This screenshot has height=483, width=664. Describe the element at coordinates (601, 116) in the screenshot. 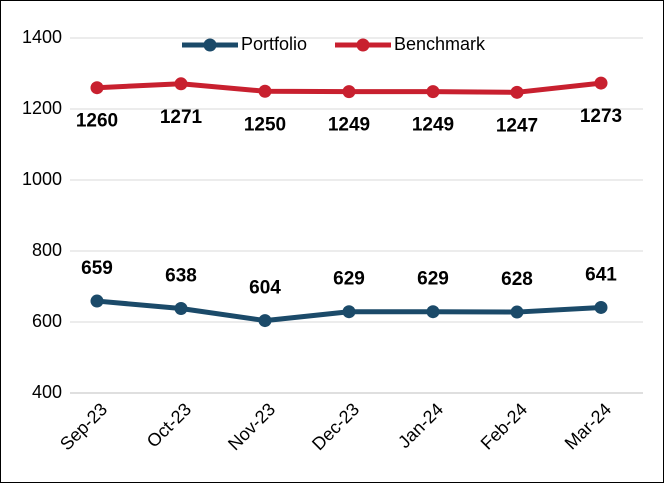

I see `data-label: 1273` at that location.